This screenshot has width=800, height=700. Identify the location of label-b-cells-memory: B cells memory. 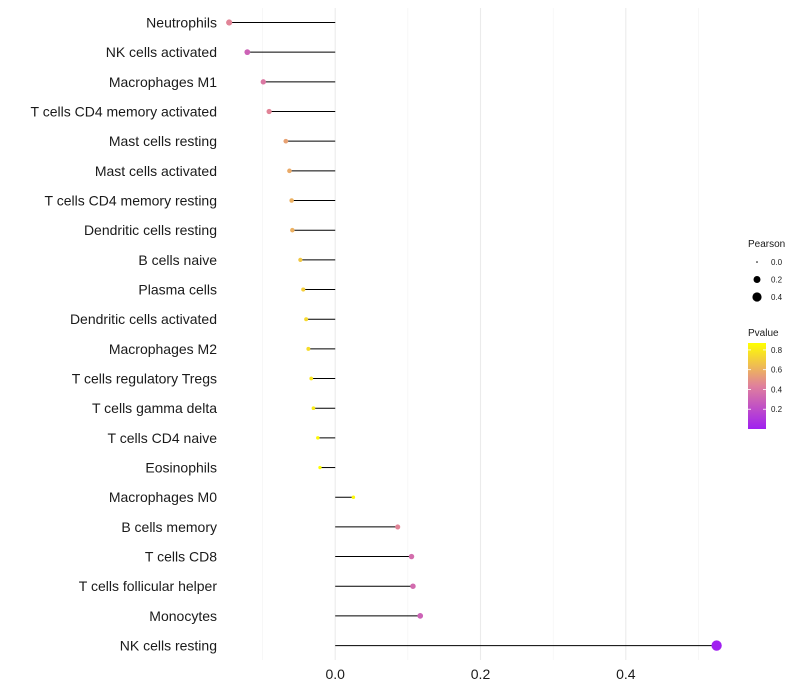
(169, 527).